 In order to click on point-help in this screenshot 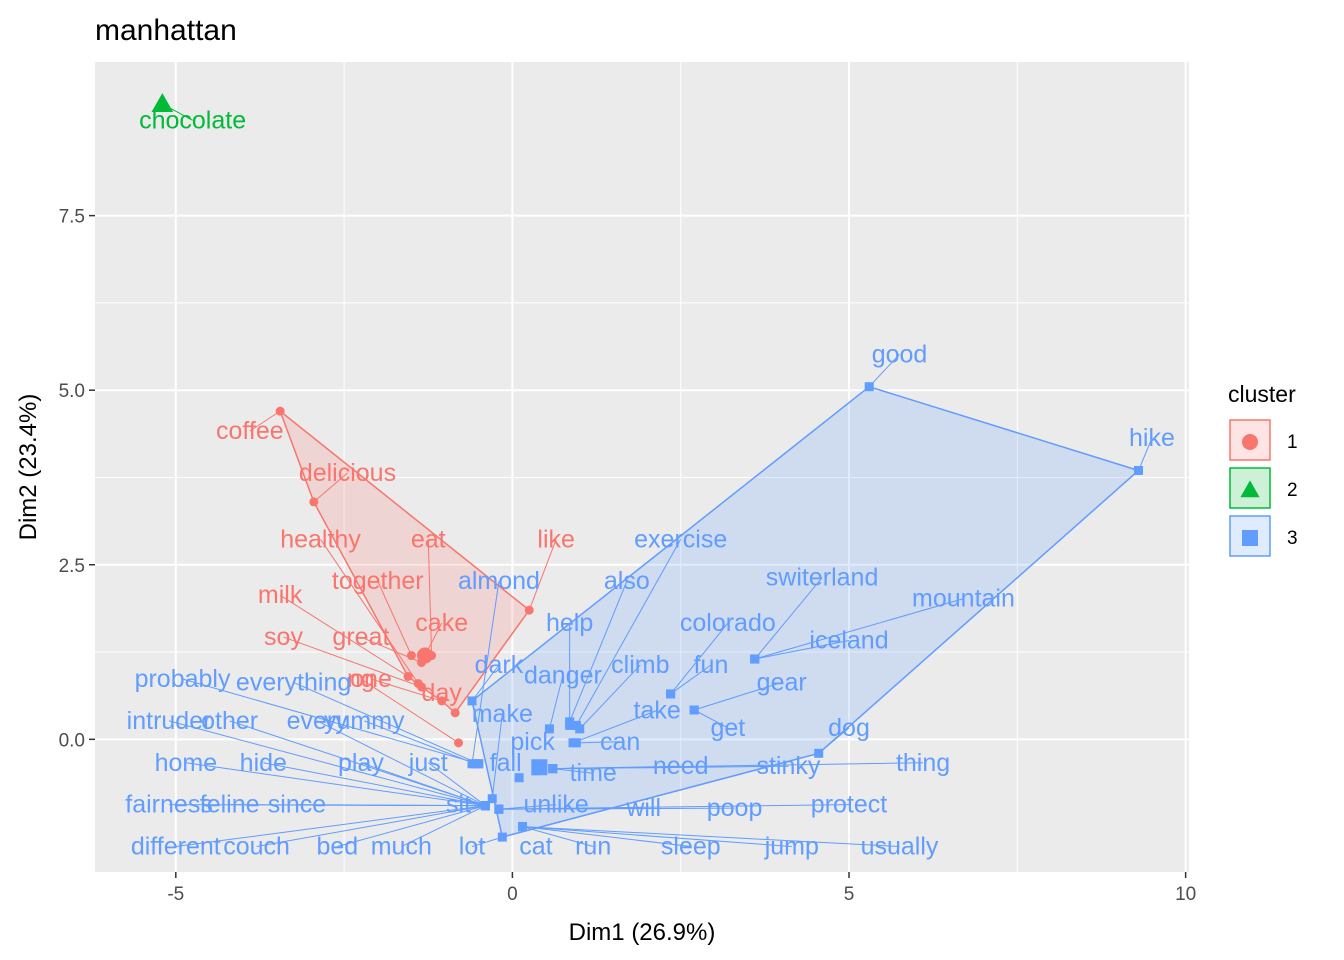, I will do `click(570, 725)`.